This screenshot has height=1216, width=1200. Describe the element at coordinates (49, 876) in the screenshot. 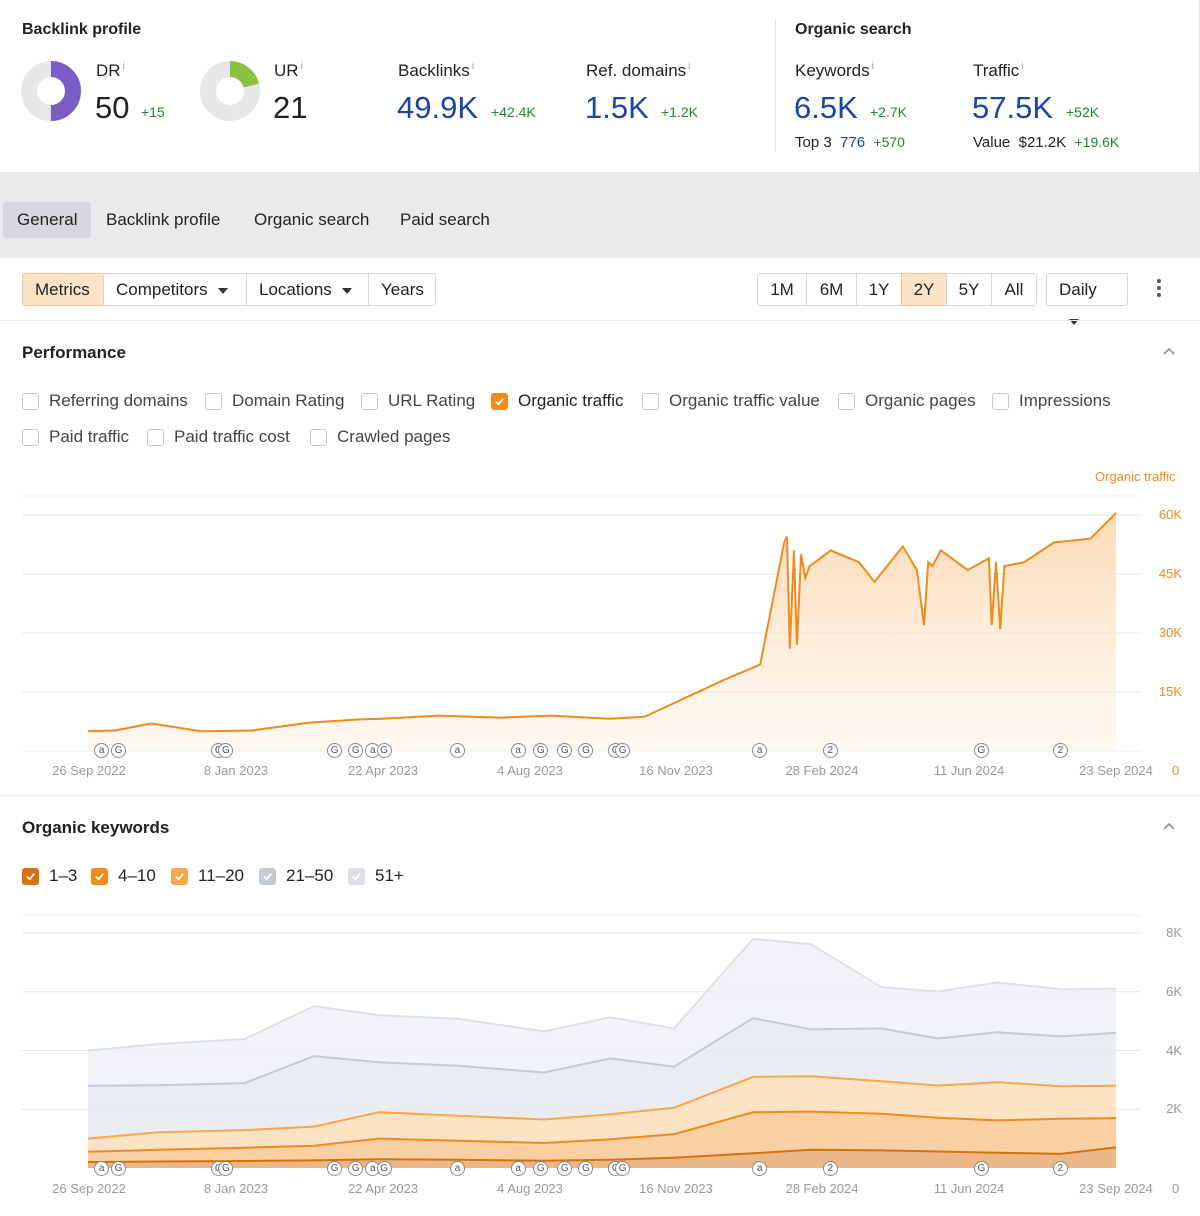

I see `legend-item-1: 1–3` at that location.